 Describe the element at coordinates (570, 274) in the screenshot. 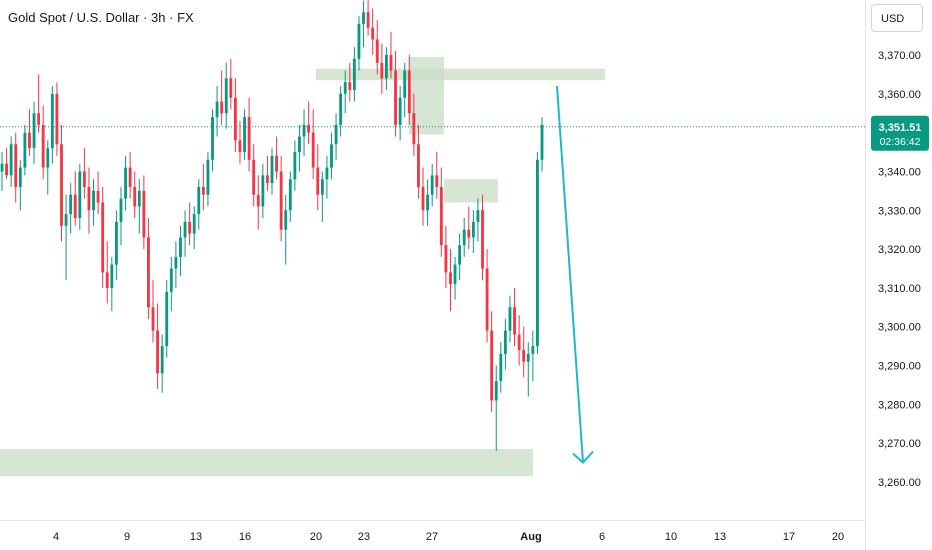

I see `projection-arrow` at that location.